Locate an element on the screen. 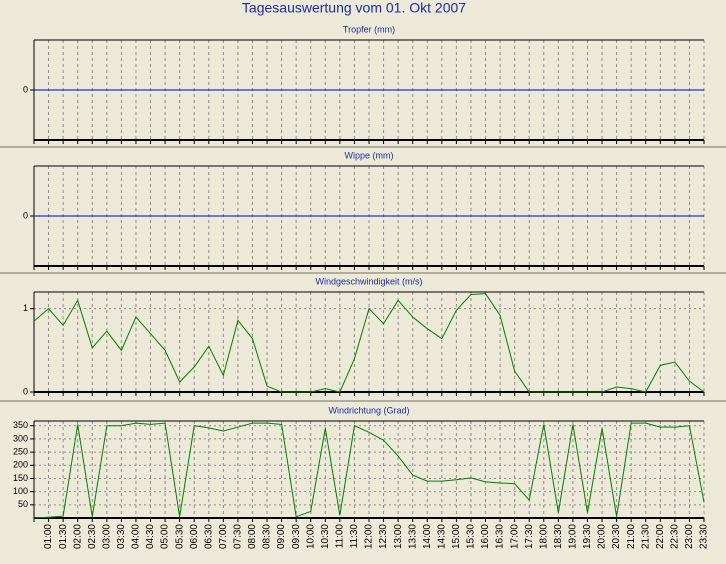 This screenshot has width=726, height=564. x-tick-label: 15:00 is located at coordinates (456, 536).